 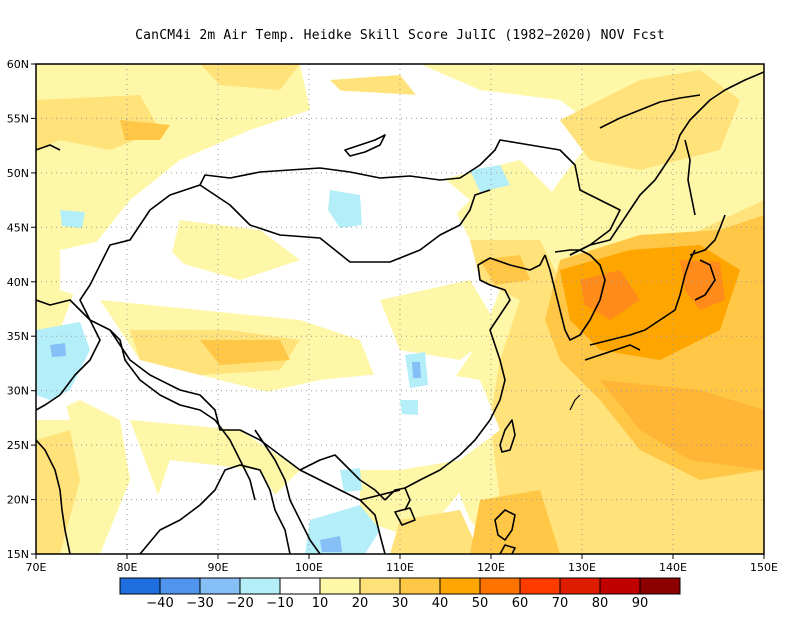 I want to click on lat-label-60n: 60N, so click(x=18, y=64).